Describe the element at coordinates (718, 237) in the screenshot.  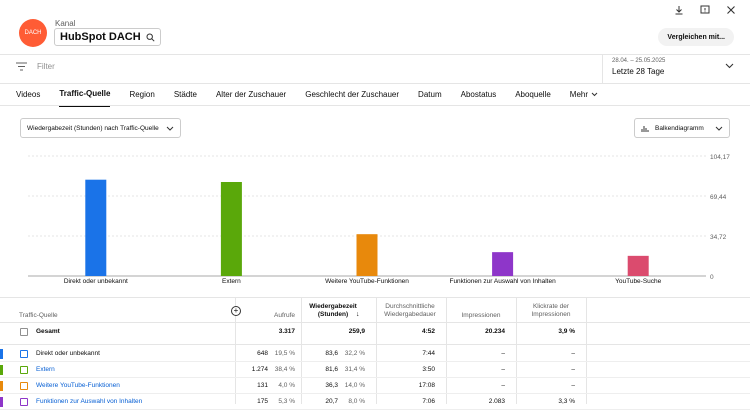
I see `y-tick-label: 34,72` at that location.